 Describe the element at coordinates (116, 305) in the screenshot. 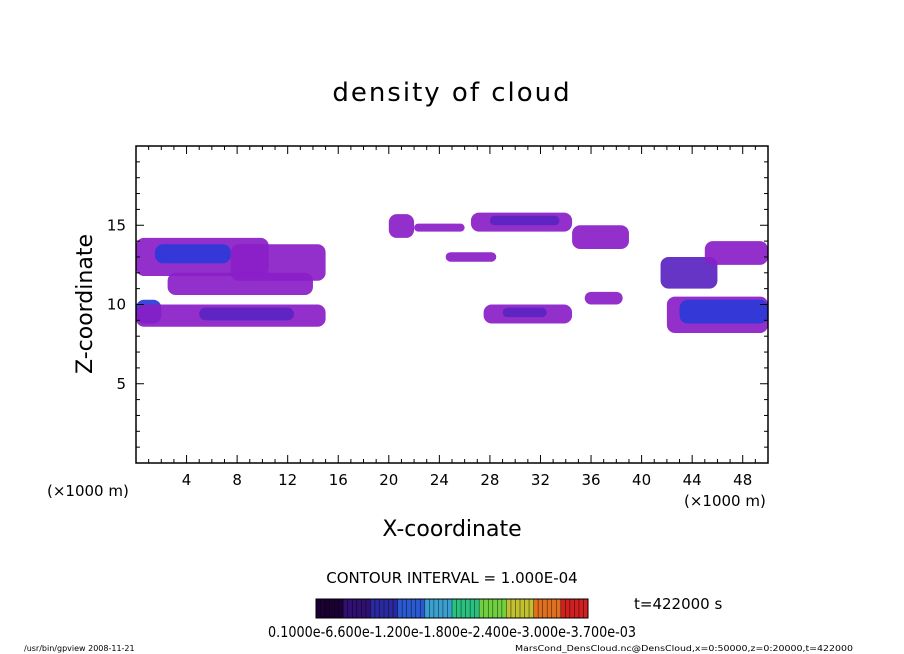

I see `y-tick-label: 10` at that location.